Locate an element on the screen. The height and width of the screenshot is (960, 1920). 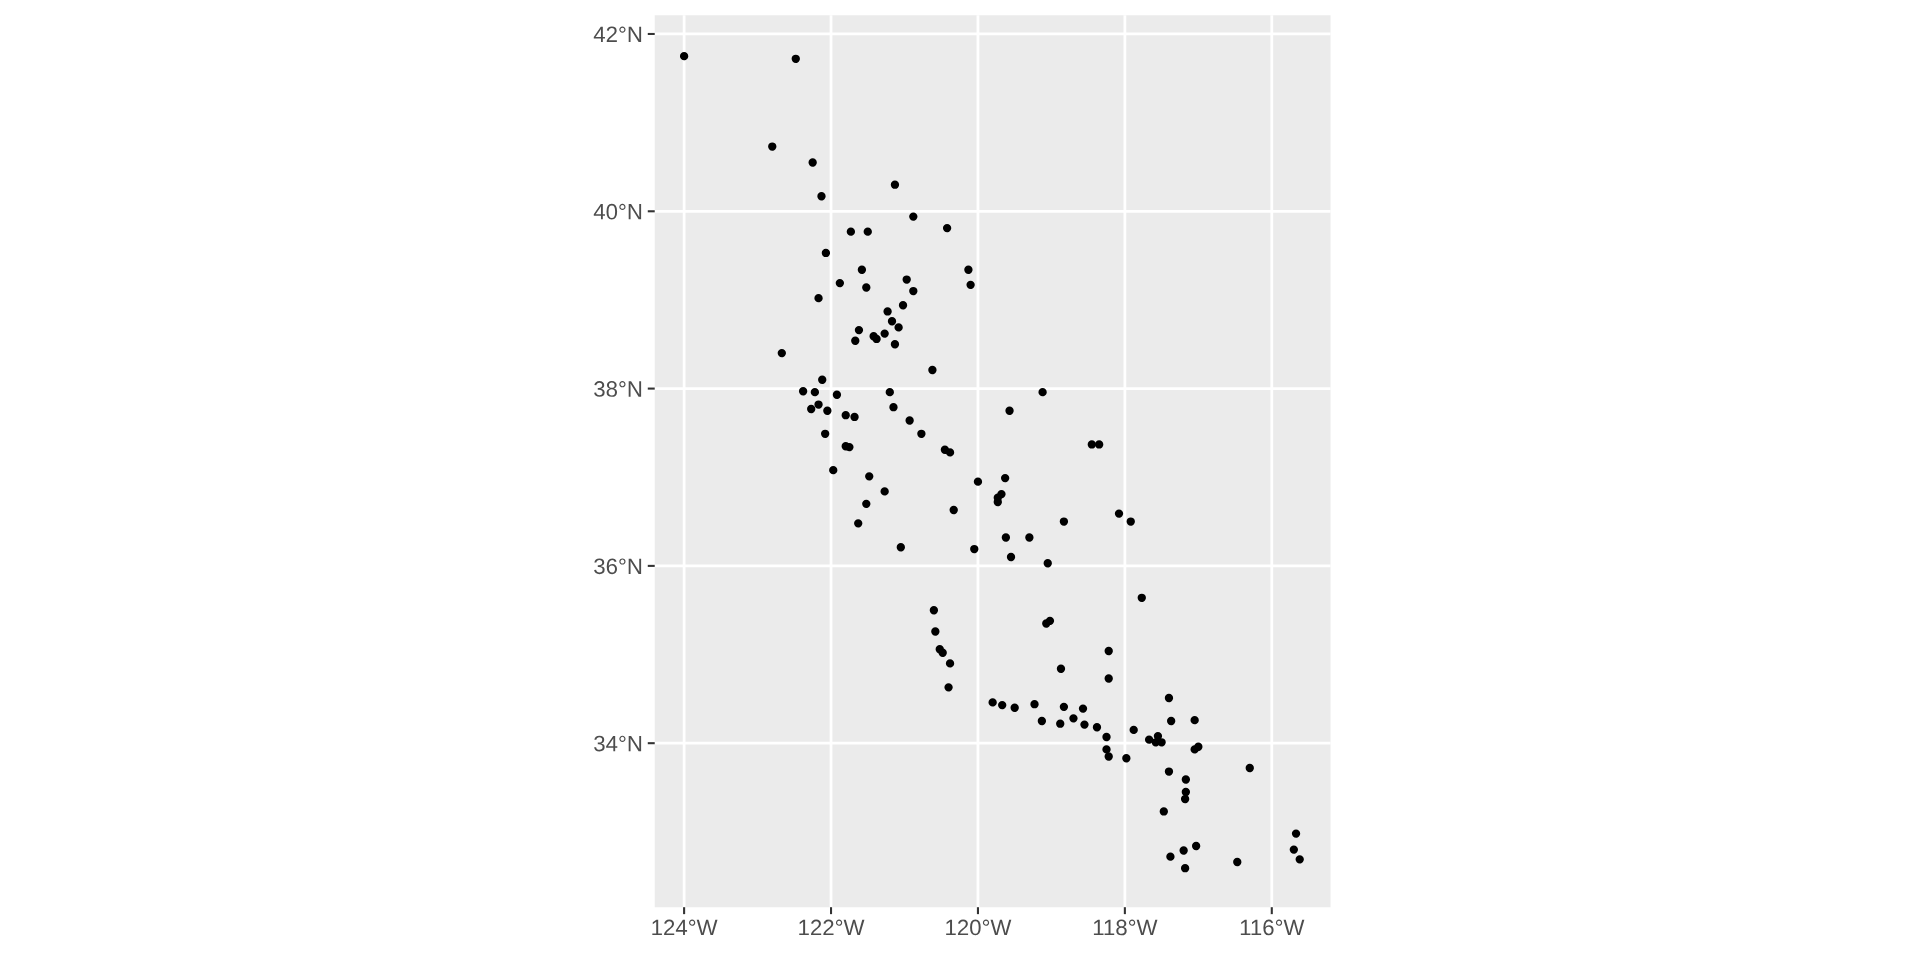
x-tick-label: 116°W is located at coordinates (1272, 927).